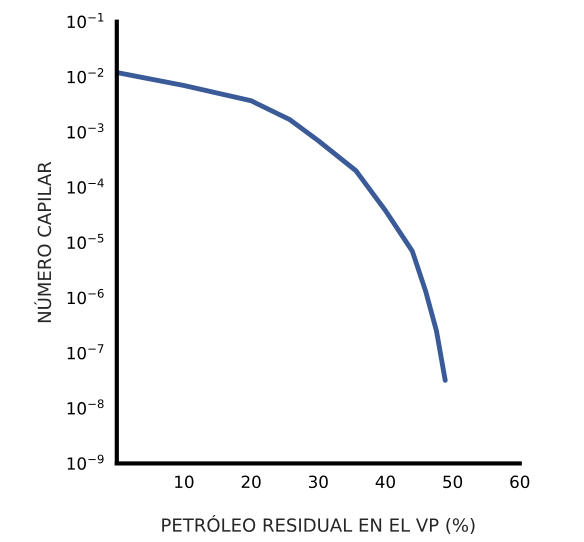  What do you see at coordinates (520, 482) in the screenshot?
I see `x-tick-label: 60` at bounding box center [520, 482].